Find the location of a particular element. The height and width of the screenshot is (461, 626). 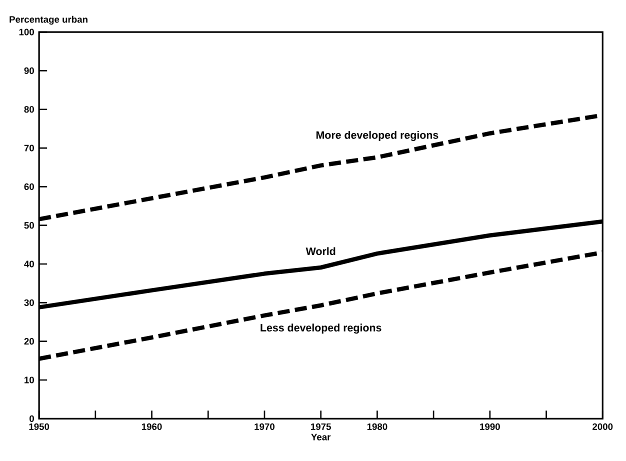

y-tick-label: 0 is located at coordinates (32, 418).